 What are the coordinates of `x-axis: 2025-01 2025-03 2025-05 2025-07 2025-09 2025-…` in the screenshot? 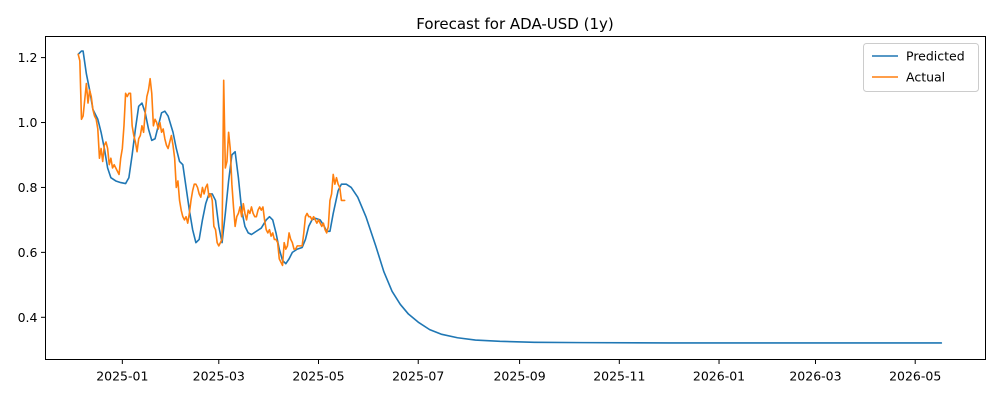 It's located at (518, 371).